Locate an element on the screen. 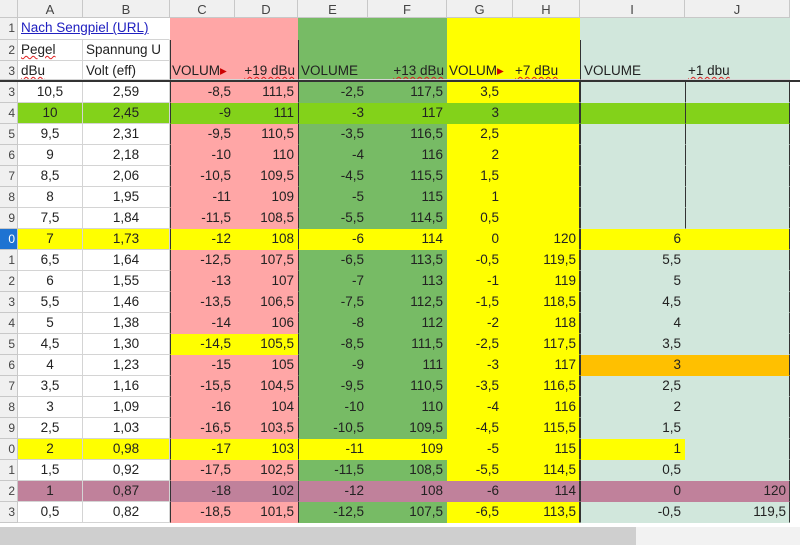  cell-e: -2,5 is located at coordinates (333, 92).